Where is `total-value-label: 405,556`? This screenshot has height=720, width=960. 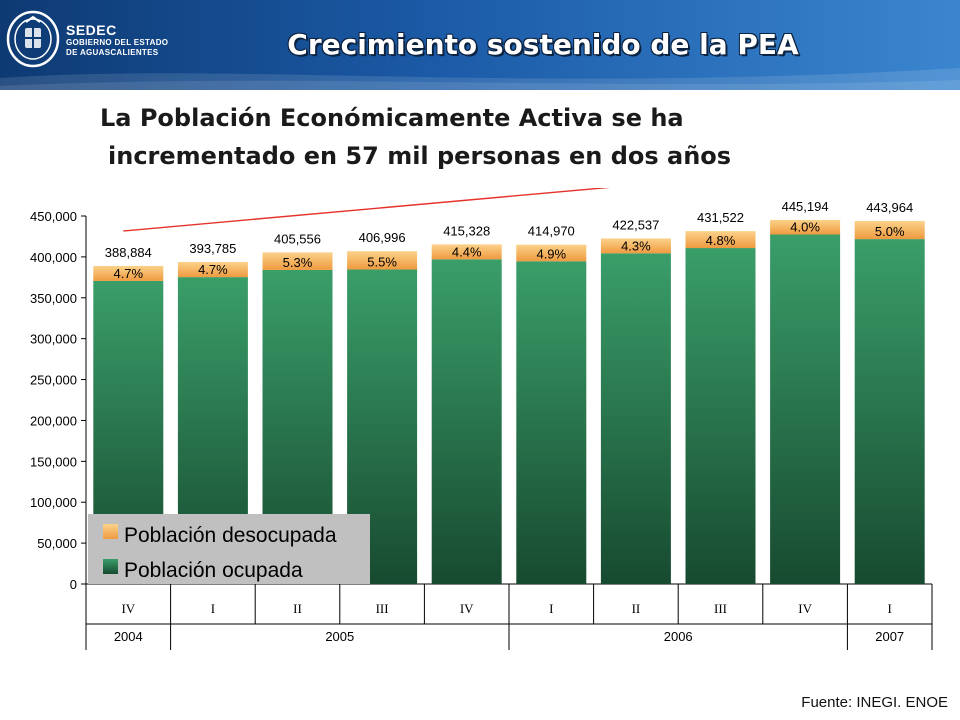 total-value-label: 405,556 is located at coordinates (297, 238).